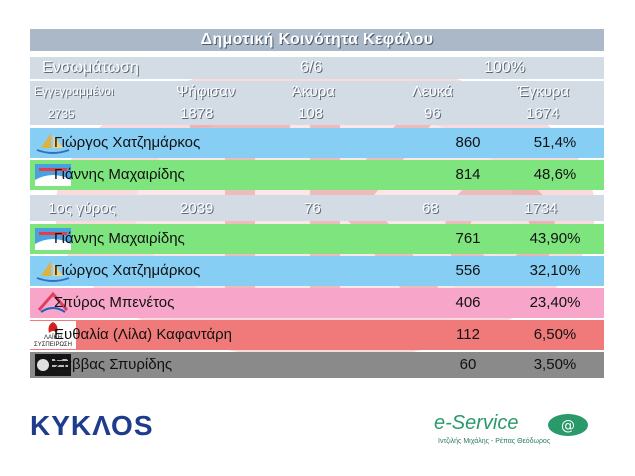 The image size is (635, 476). Describe the element at coordinates (114, 302) in the screenshot. I see `candidate-name: Σπύρος Μπενέτος` at that location.